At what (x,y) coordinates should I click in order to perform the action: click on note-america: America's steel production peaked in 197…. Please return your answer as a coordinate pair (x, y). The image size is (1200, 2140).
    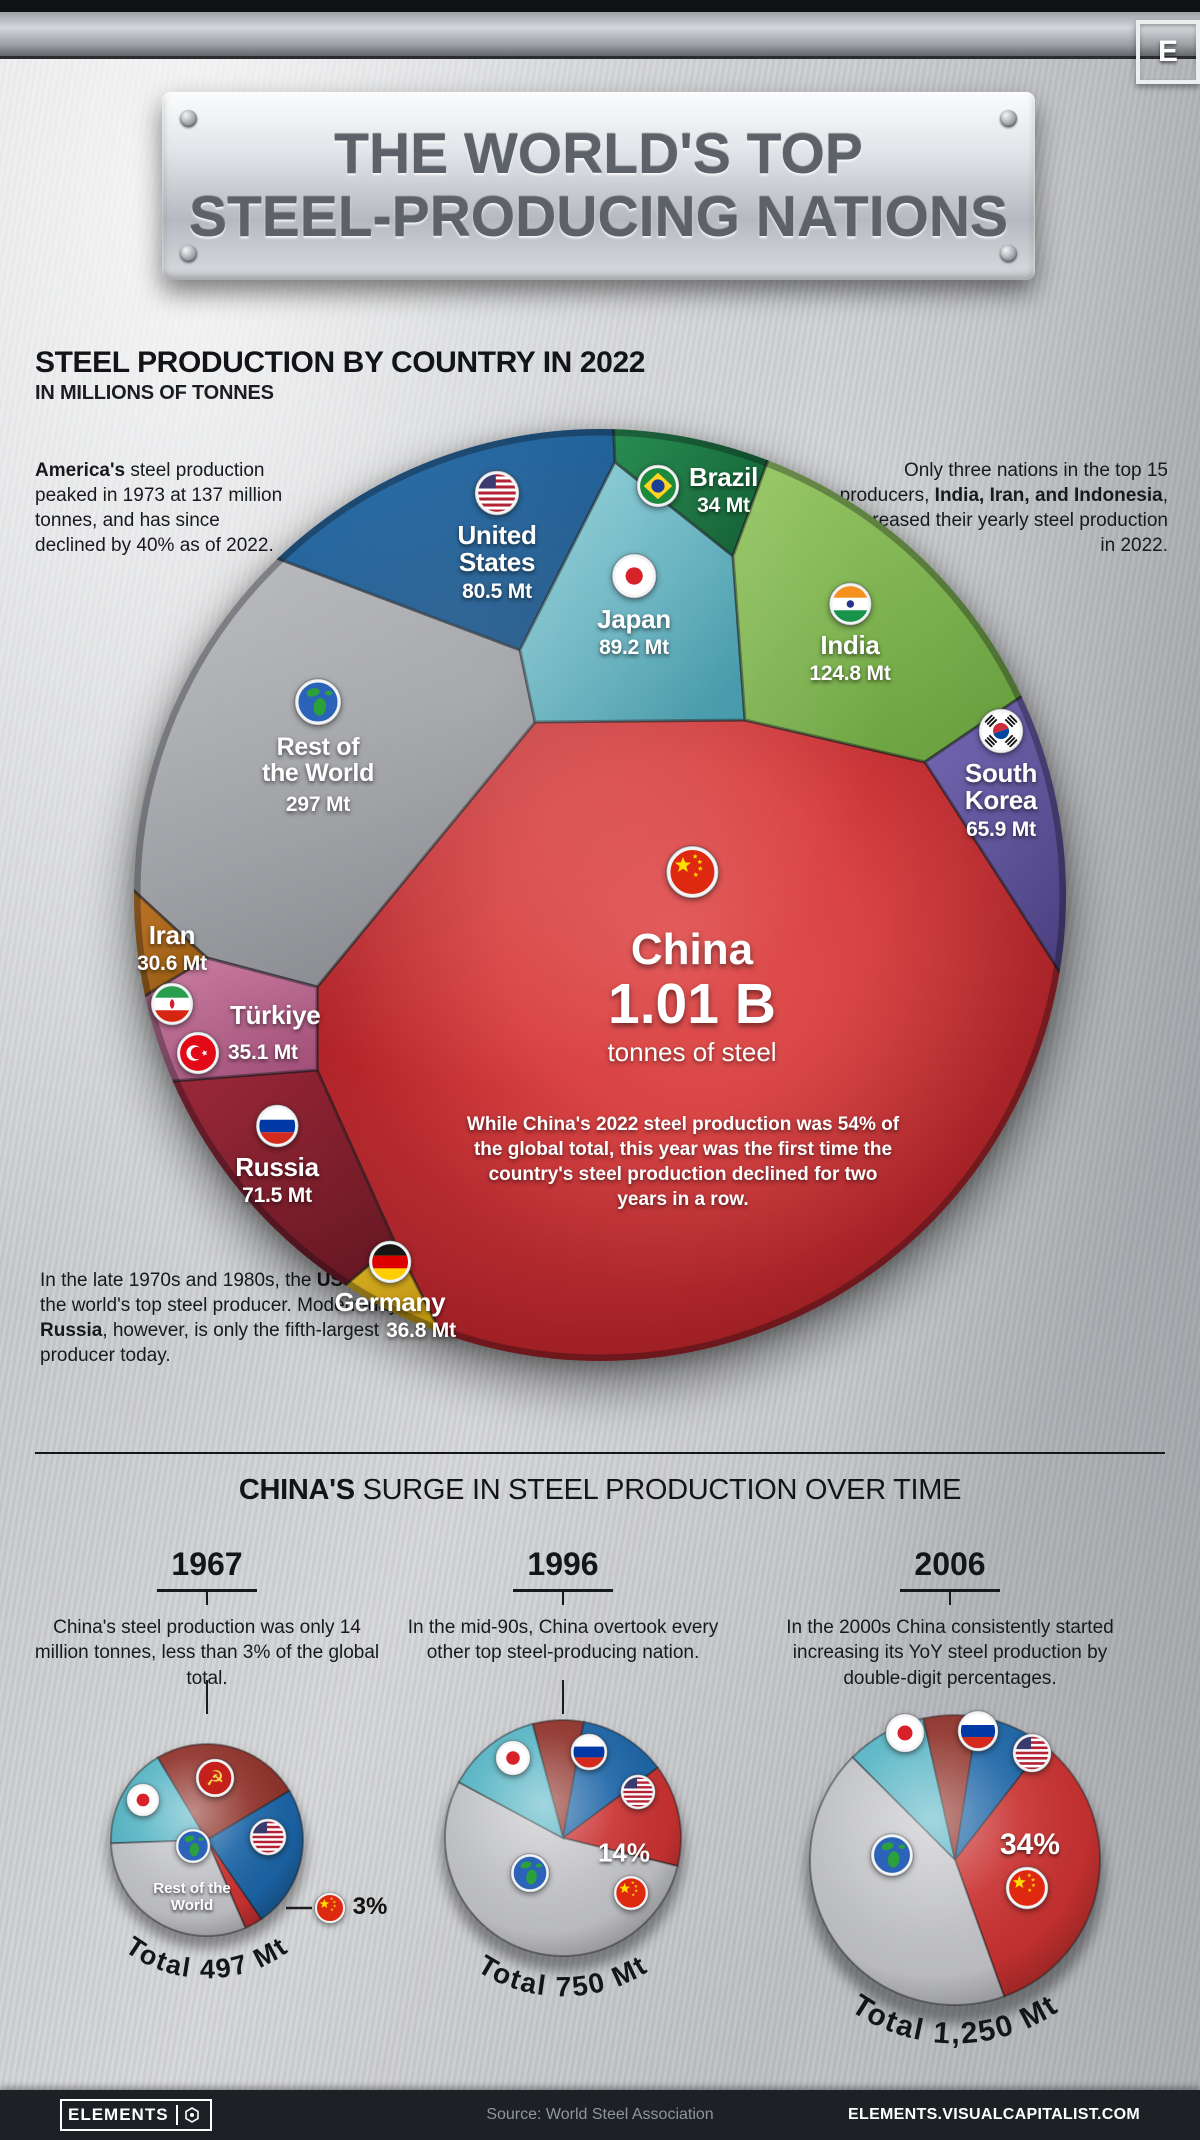
    Looking at the image, I should click on (159, 508).